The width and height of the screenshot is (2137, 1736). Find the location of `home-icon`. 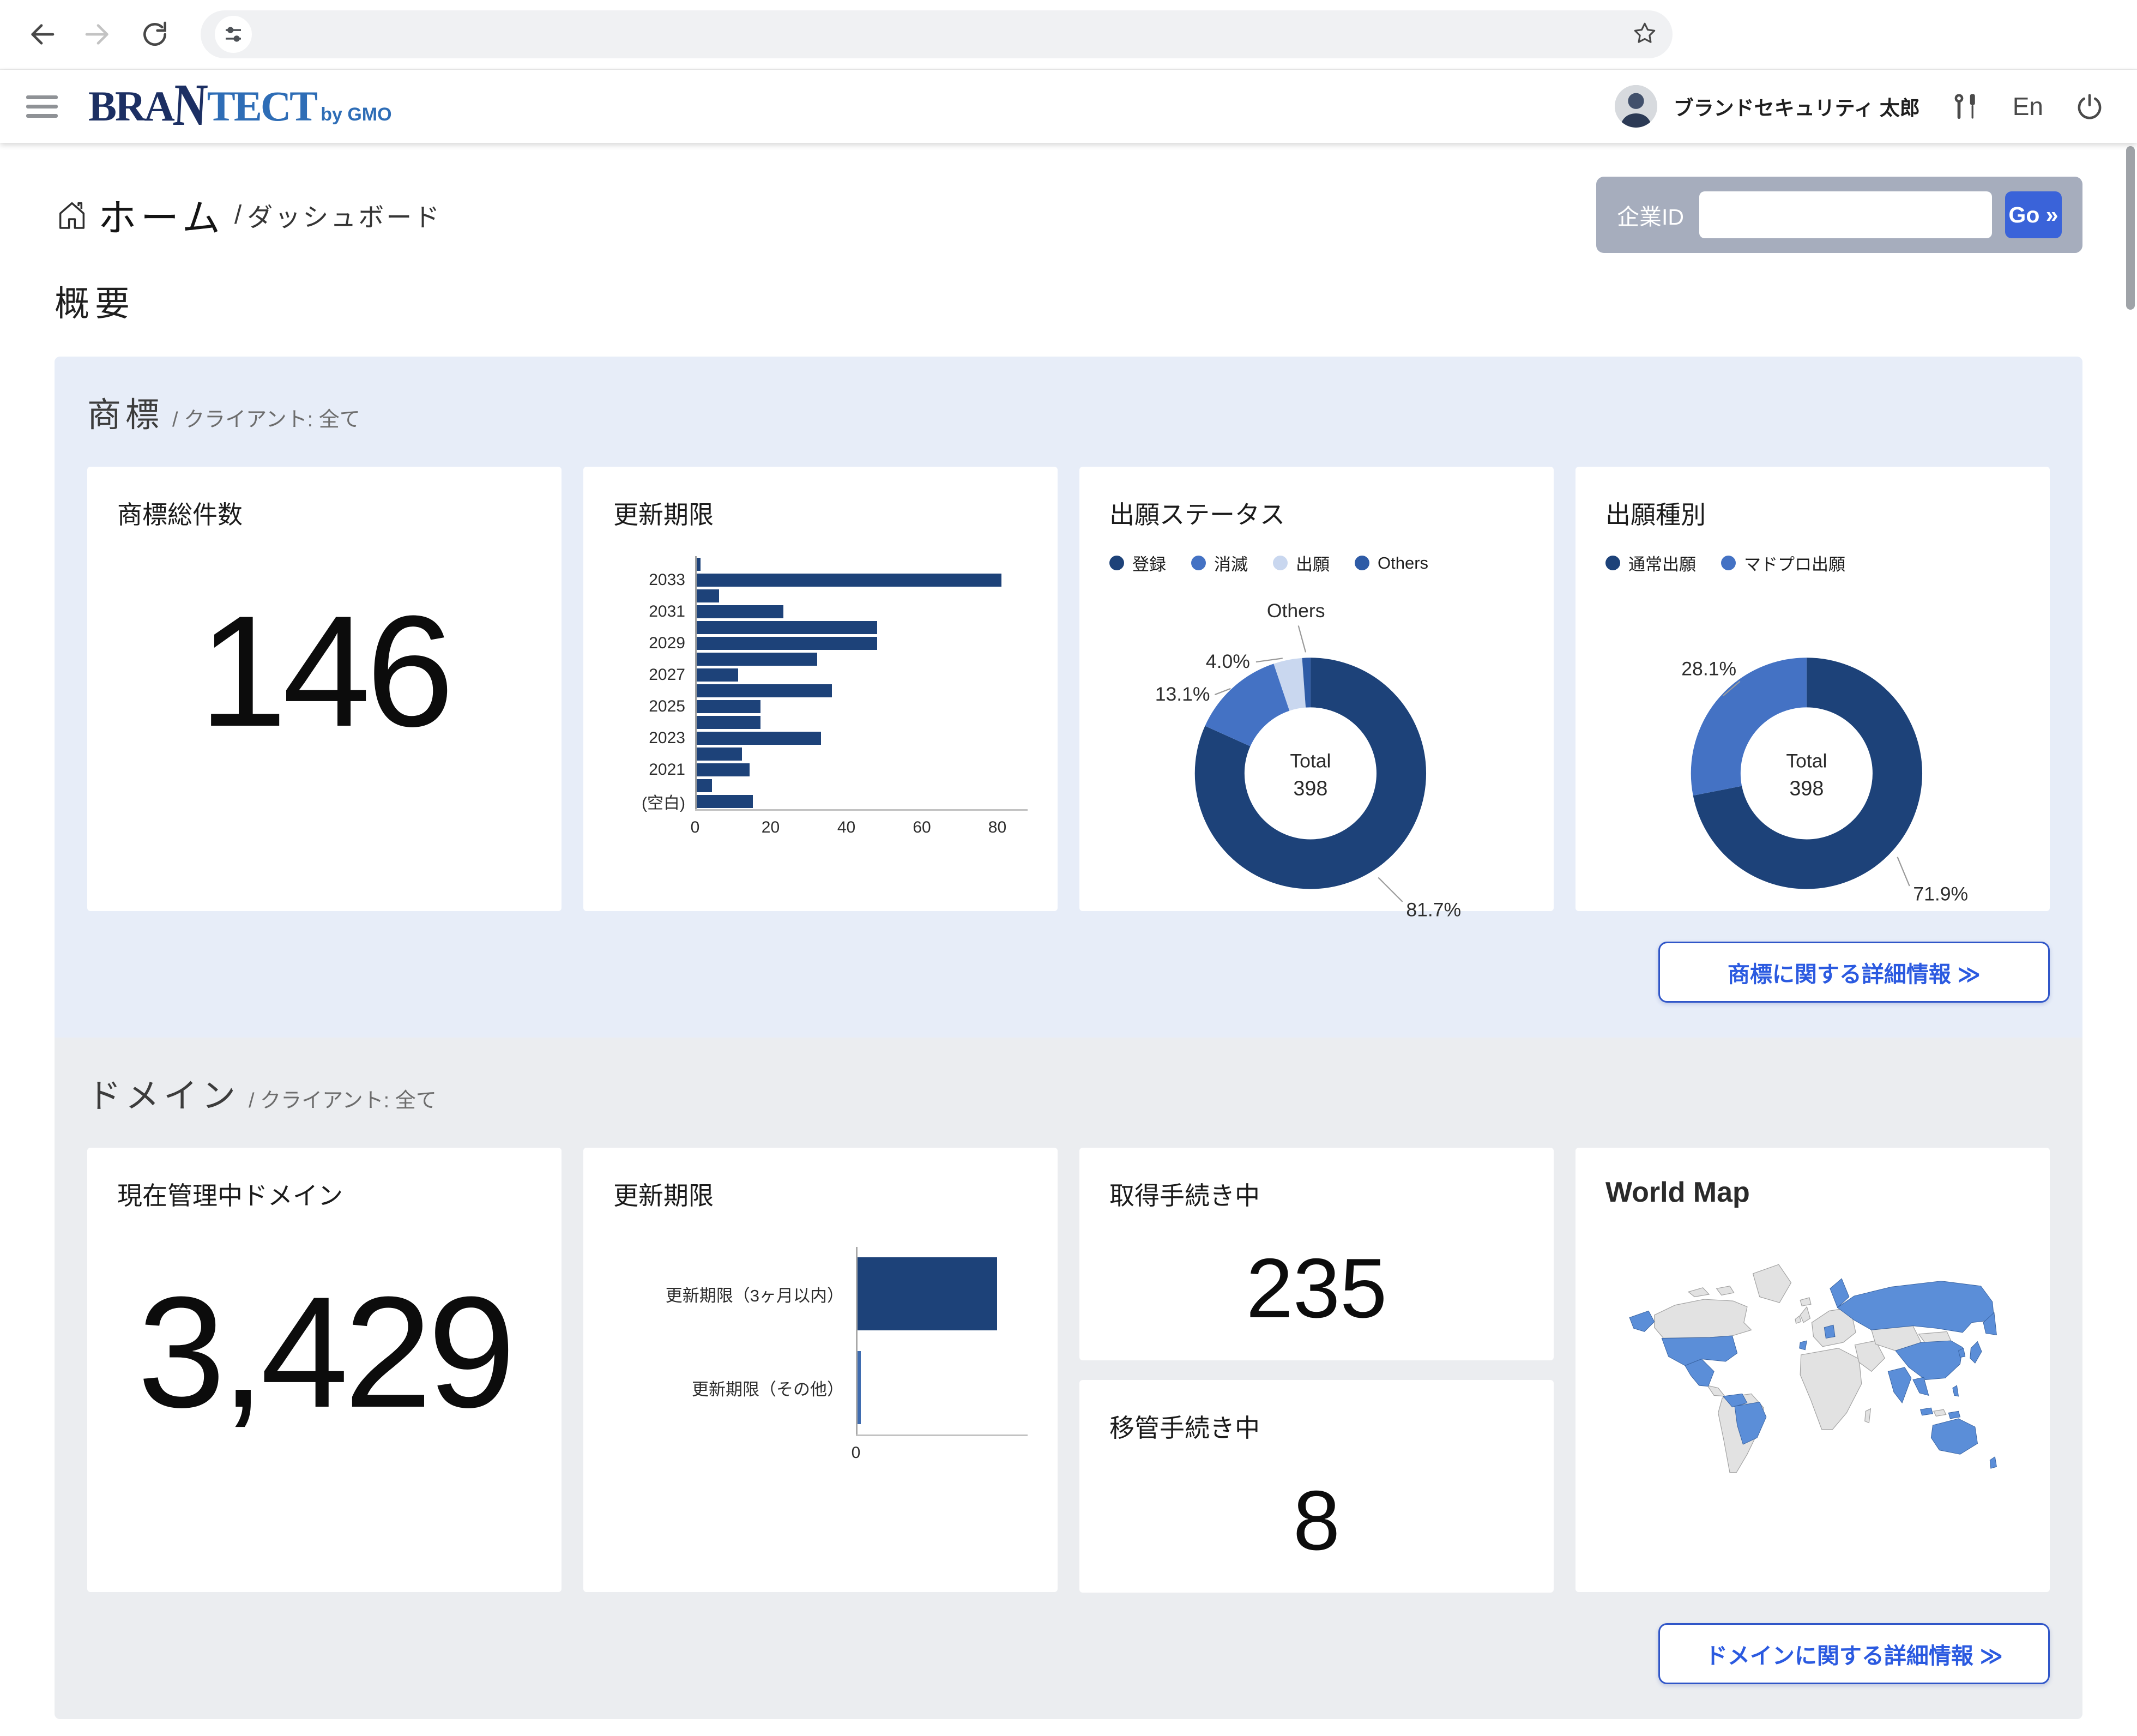

home-icon is located at coordinates (72, 214).